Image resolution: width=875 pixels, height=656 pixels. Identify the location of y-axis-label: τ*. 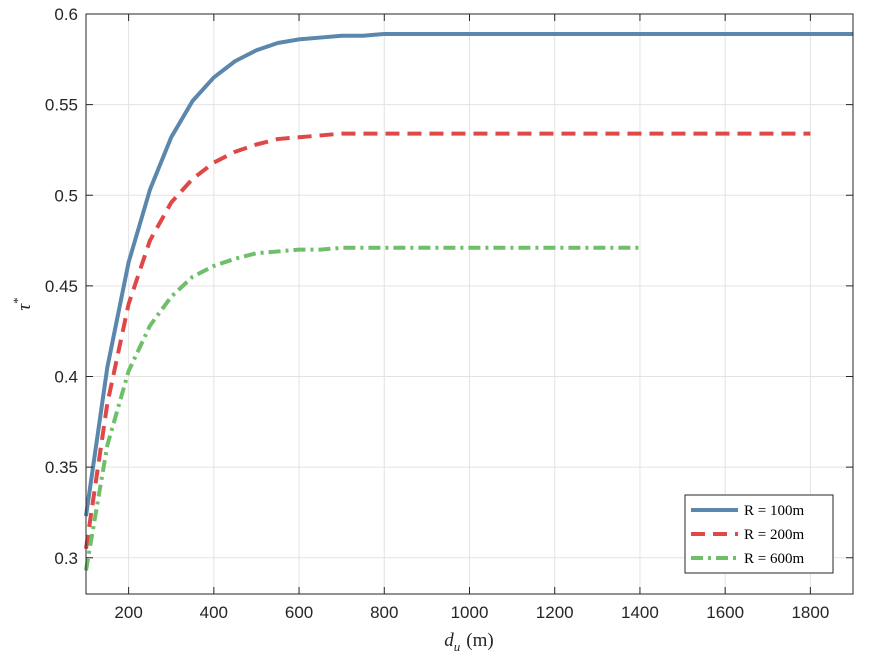
(22, 303).